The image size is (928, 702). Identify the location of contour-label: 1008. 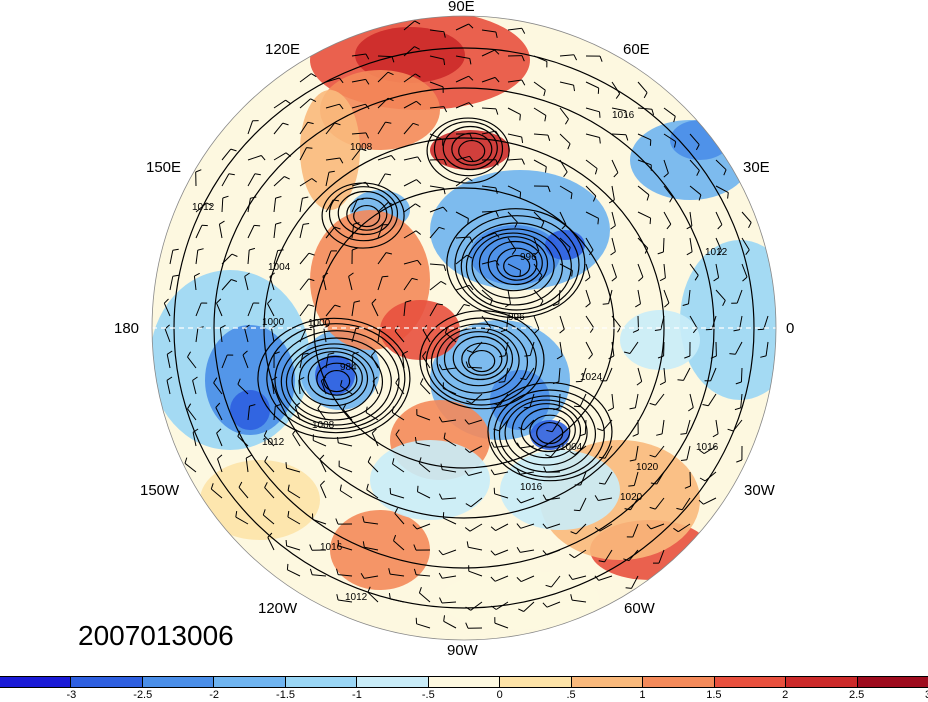
(323, 425).